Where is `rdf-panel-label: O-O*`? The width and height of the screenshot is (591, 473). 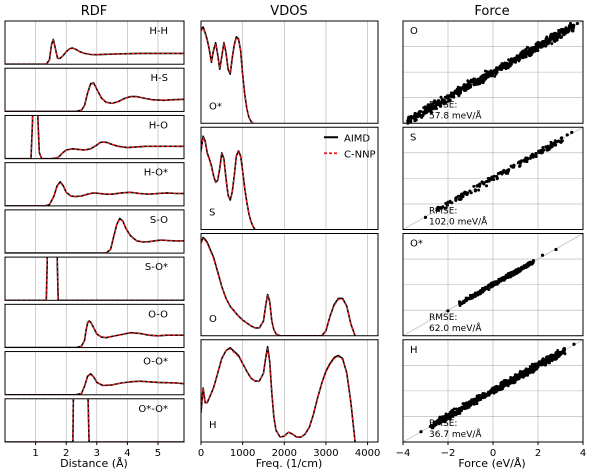
rdf-panel-label: O-O* is located at coordinates (155, 362).